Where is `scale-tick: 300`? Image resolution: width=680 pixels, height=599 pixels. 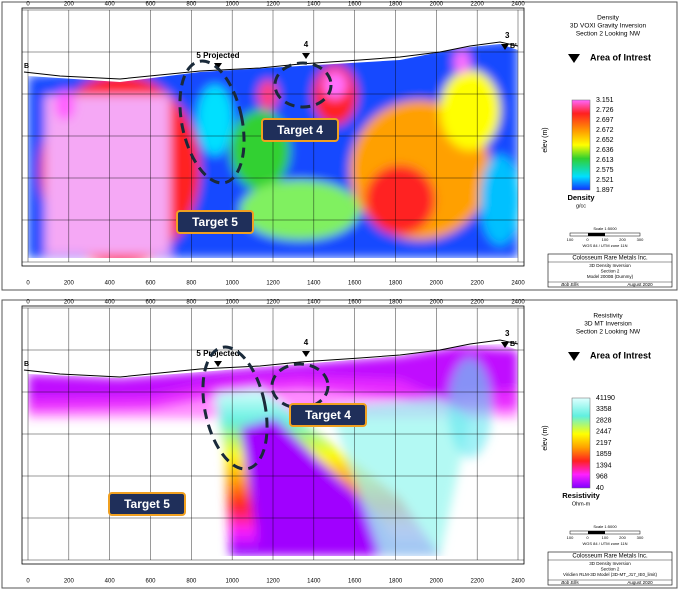 scale-tick: 300 is located at coordinates (640, 537).